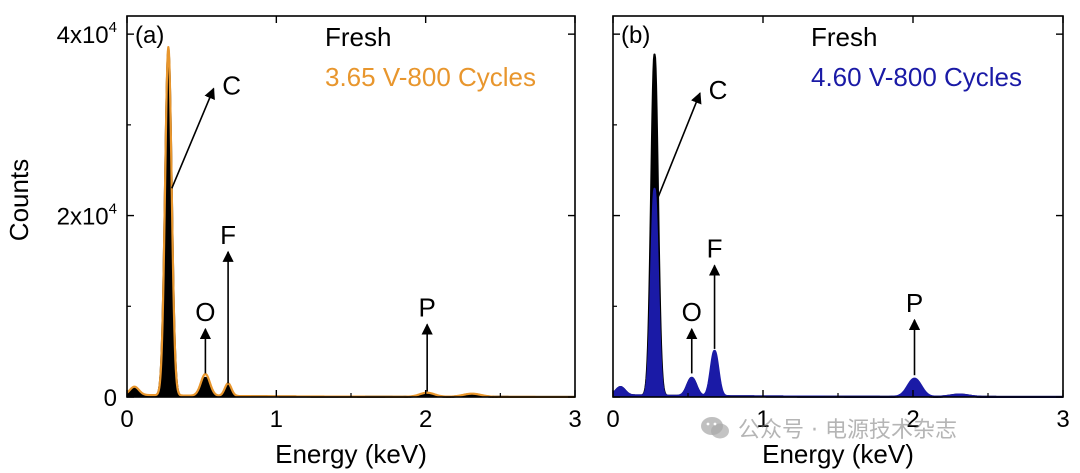  I want to click on watermark: 公众号 · 电源技术杂志, so click(828, 428).